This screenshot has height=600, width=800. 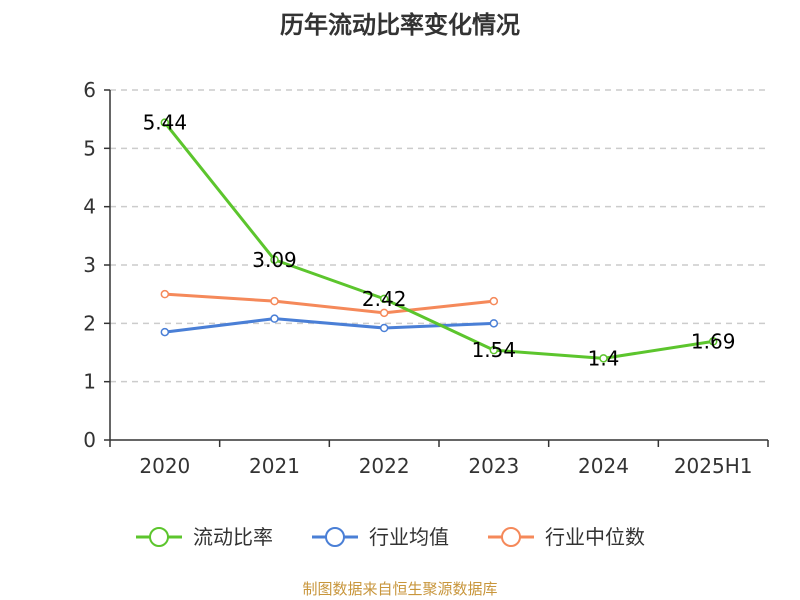 I want to click on data-label: 1.69, so click(x=713, y=341).